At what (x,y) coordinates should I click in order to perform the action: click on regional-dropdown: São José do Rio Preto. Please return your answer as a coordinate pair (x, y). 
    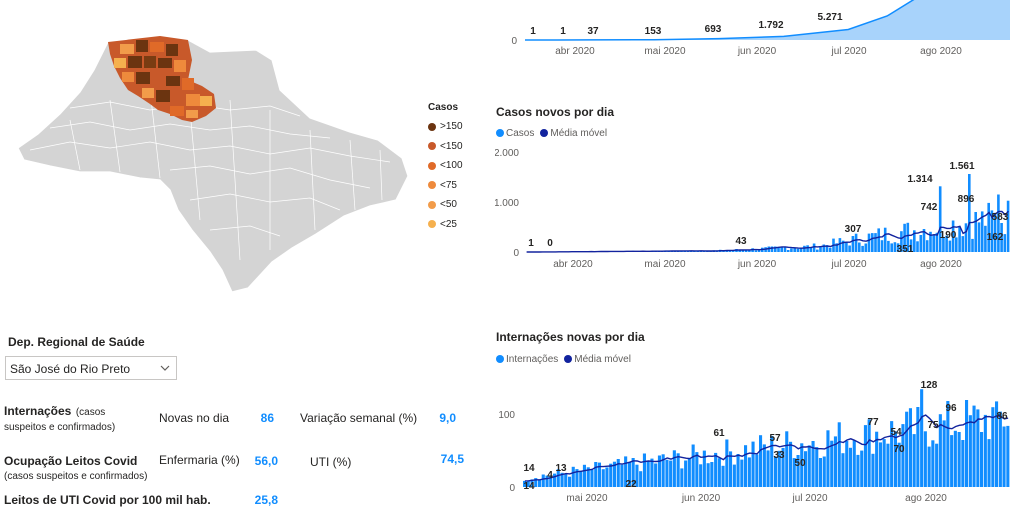
    Looking at the image, I should click on (91, 368).